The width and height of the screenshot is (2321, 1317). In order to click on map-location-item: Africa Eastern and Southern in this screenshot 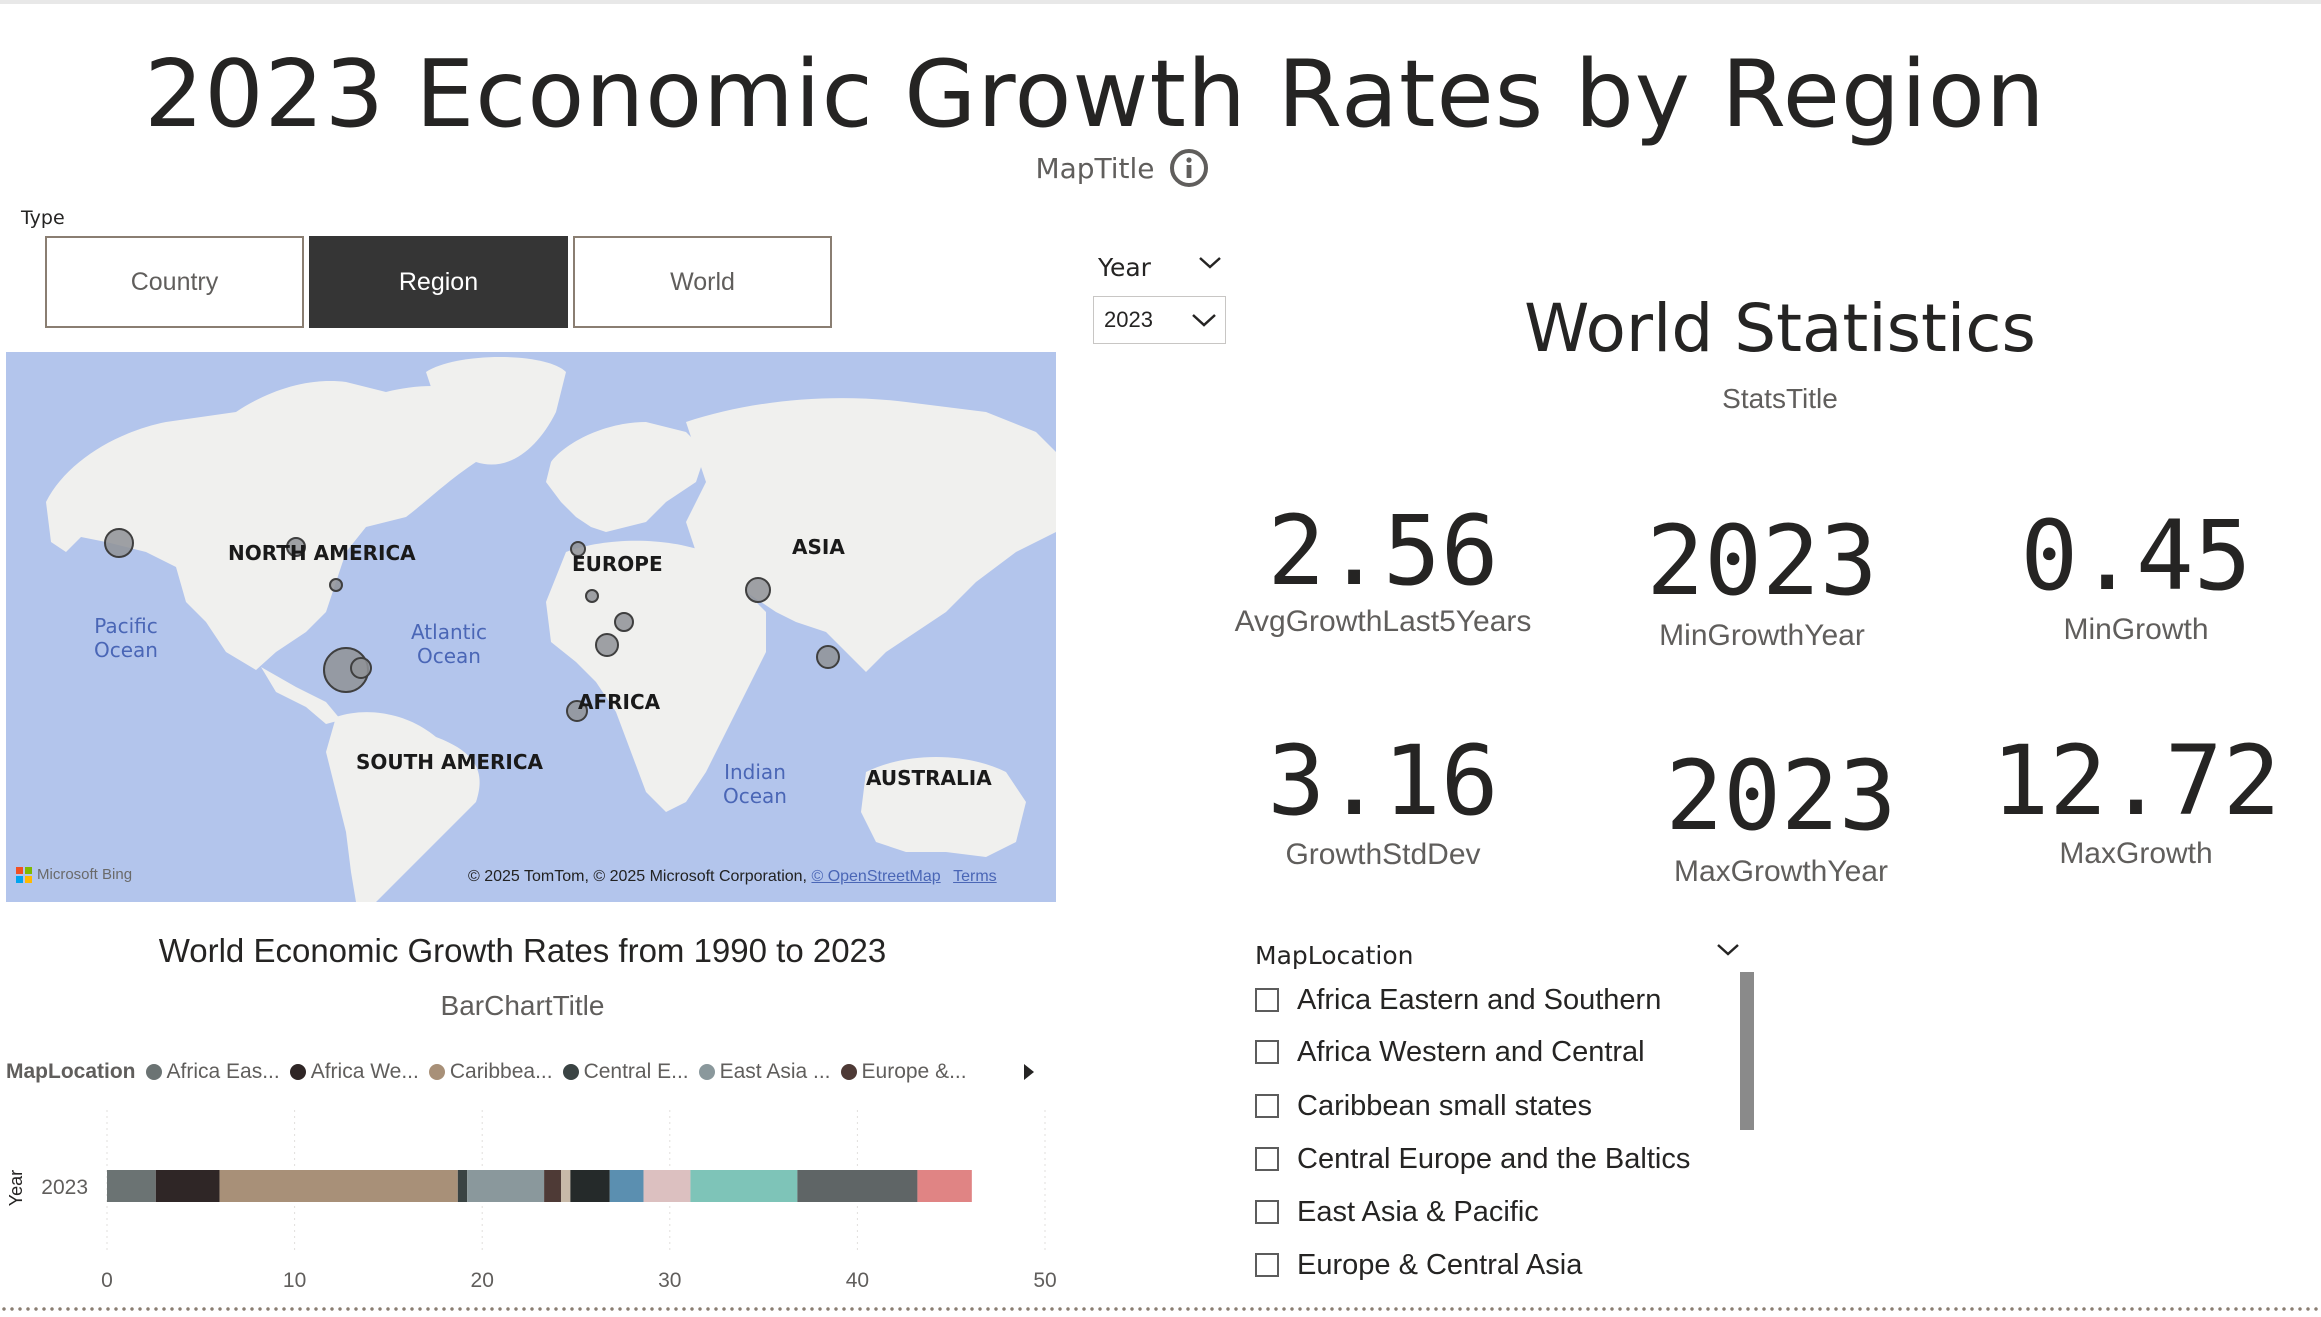, I will do `click(1458, 1000)`.